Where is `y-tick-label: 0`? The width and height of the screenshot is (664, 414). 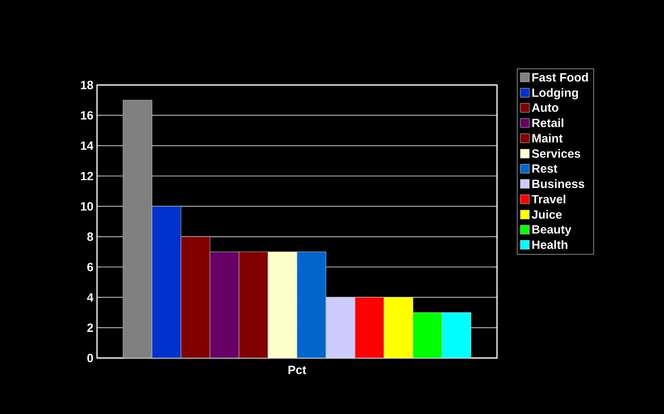 y-tick-label: 0 is located at coordinates (90, 358).